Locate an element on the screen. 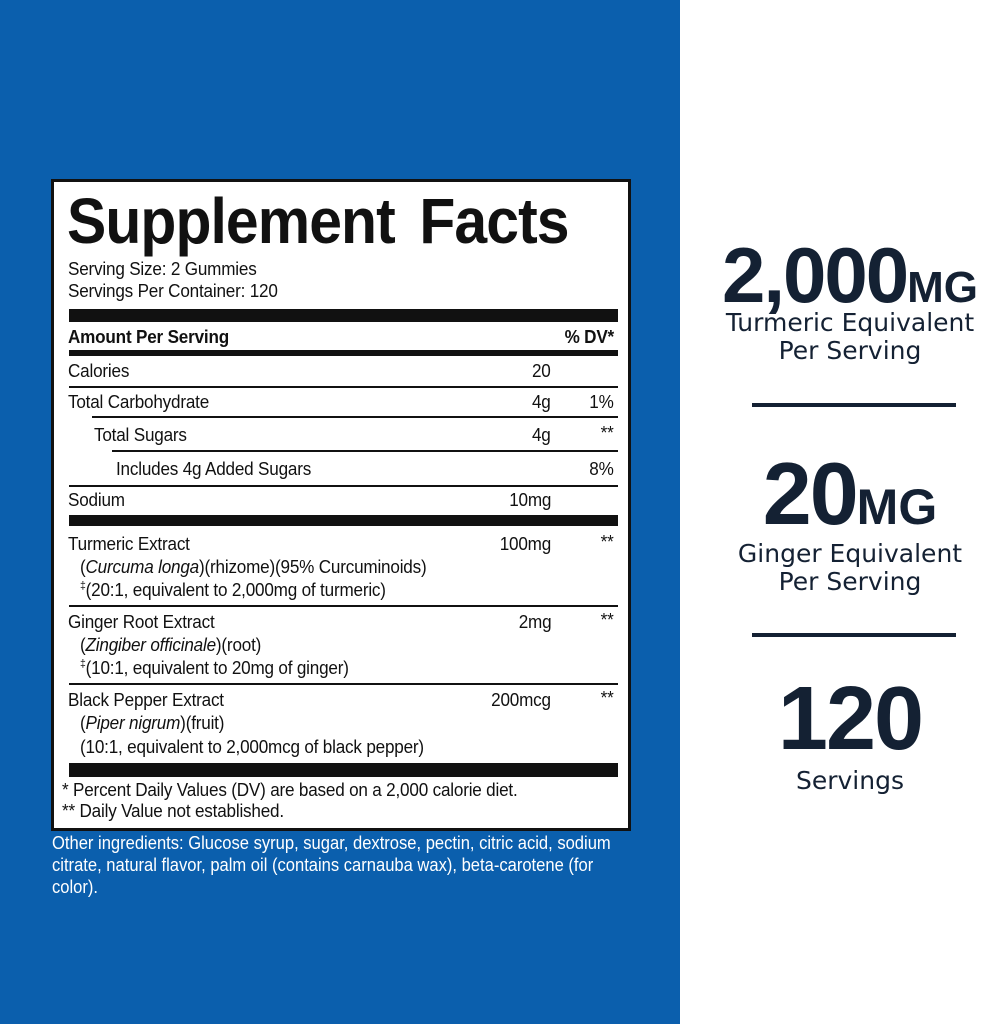 This screenshot has height=1024, width=997. ingredient-amount: 200mcg is located at coordinates (521, 700).